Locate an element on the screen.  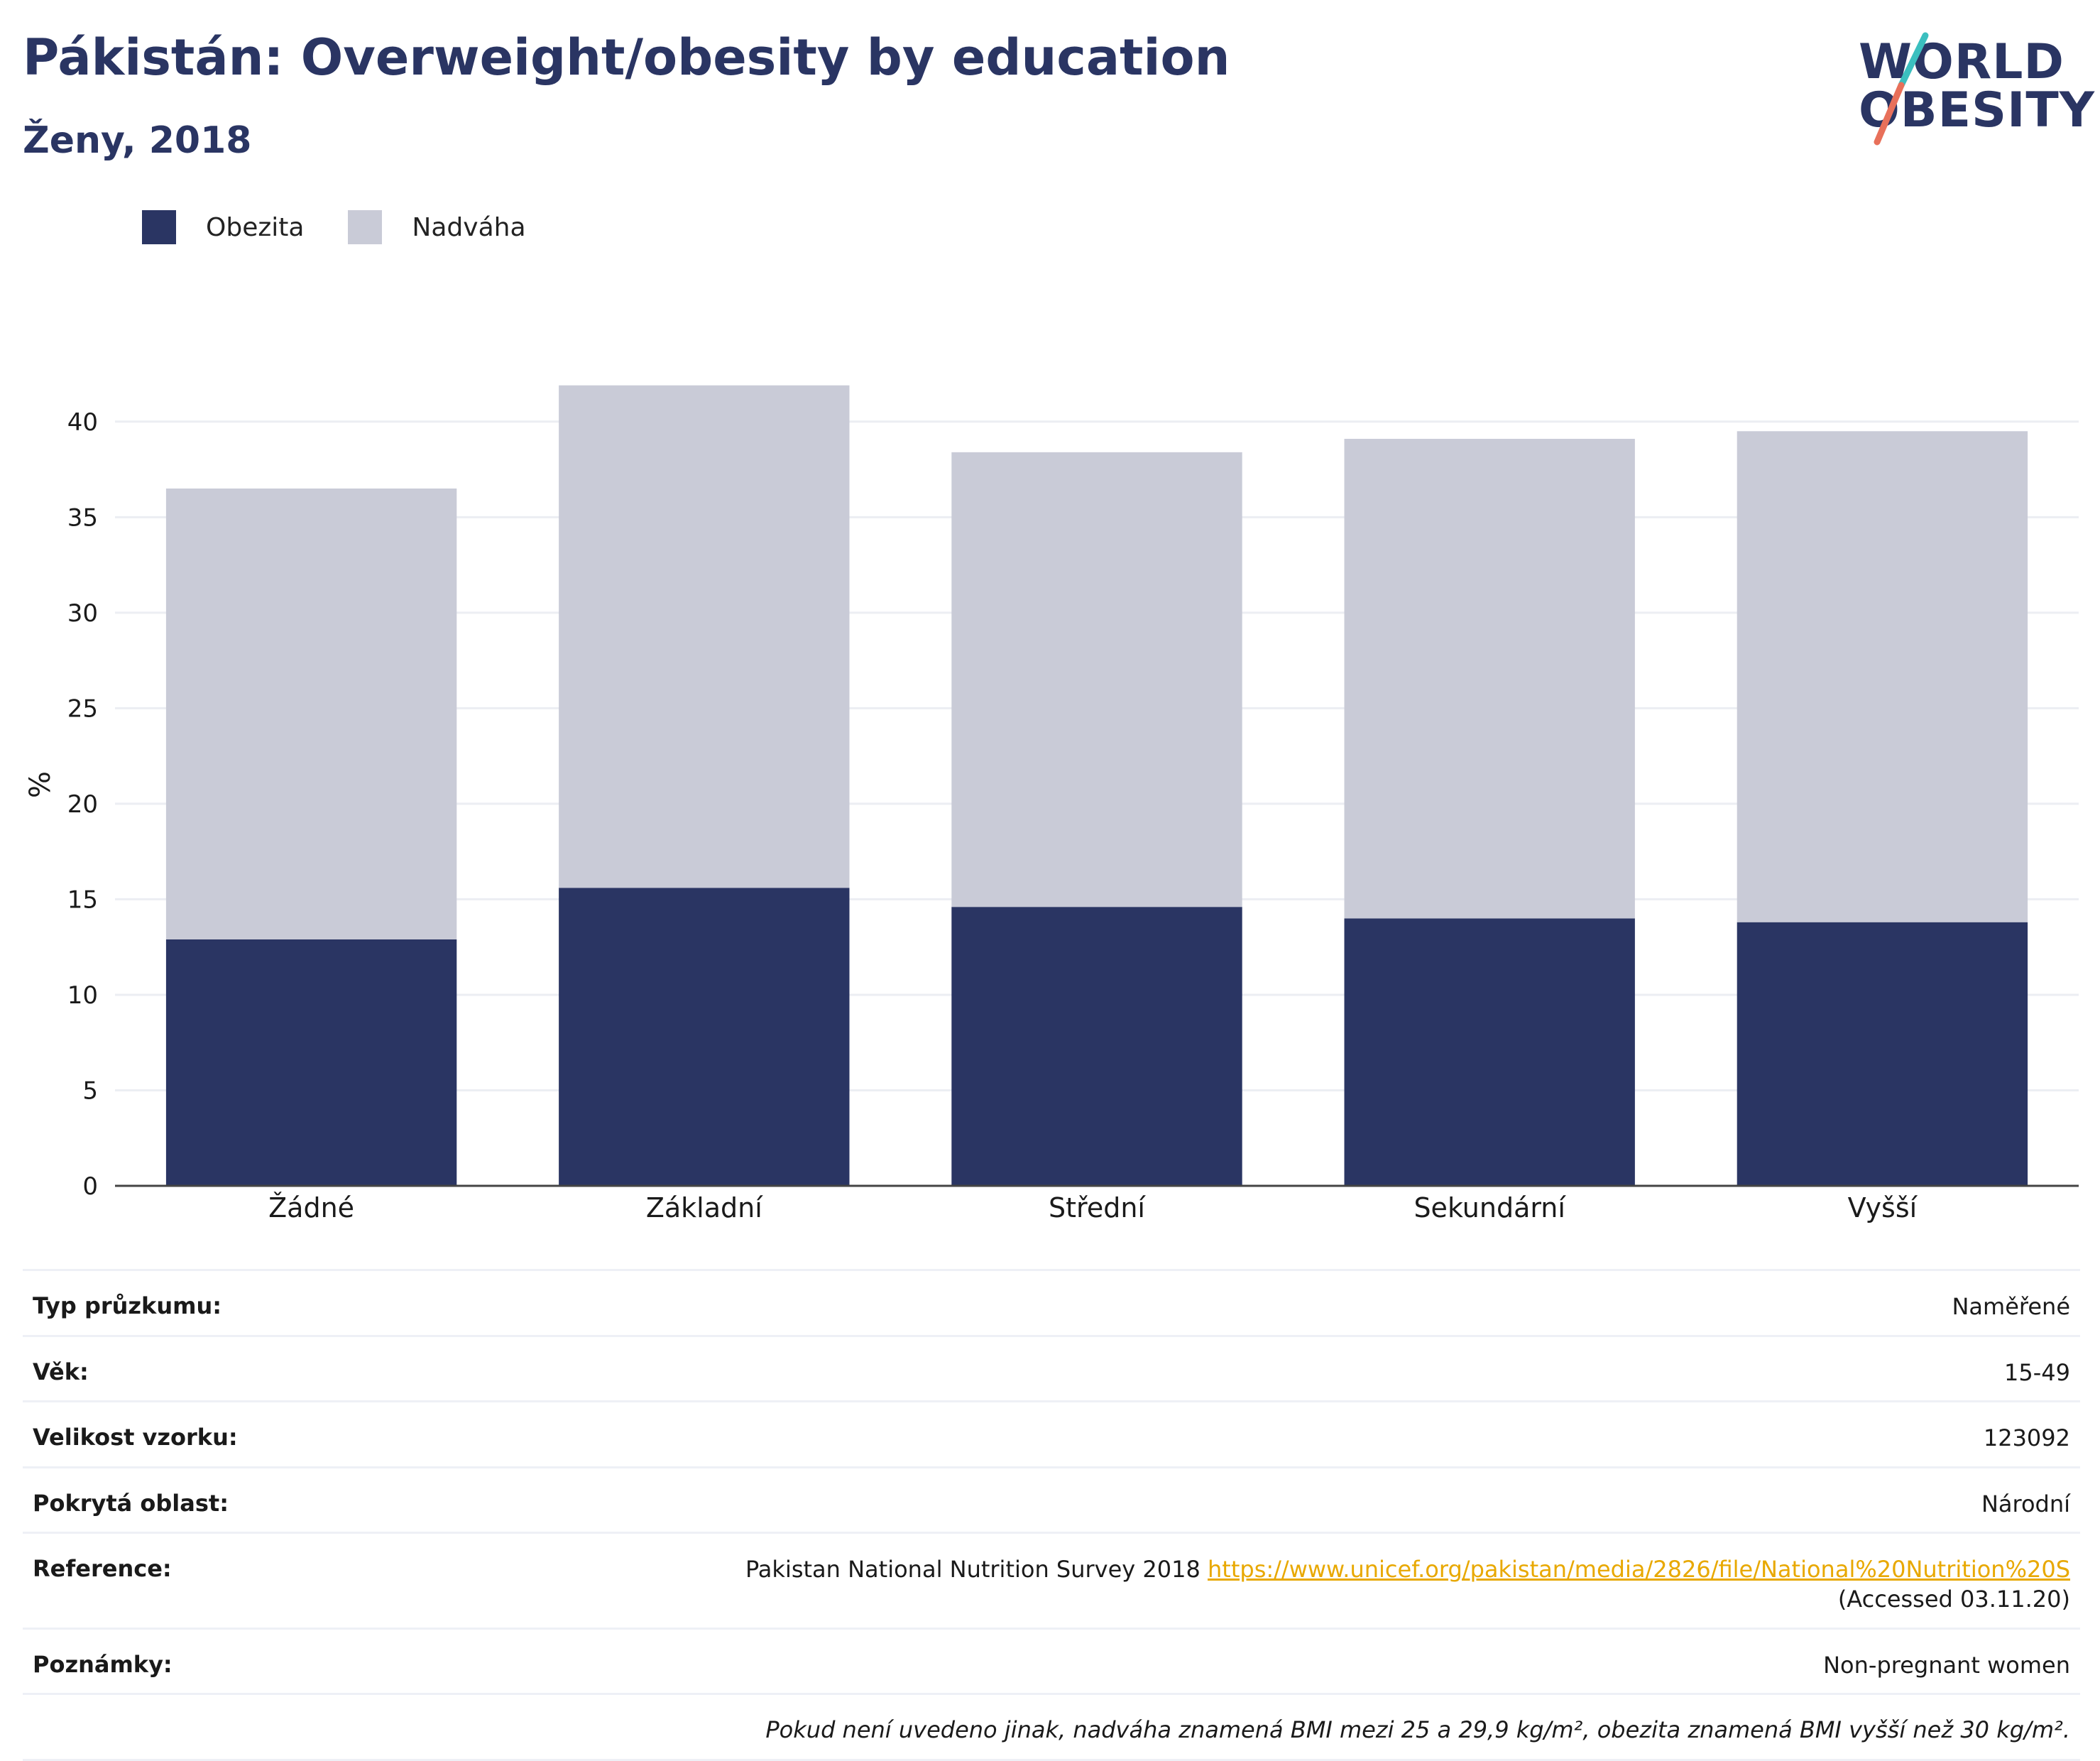
legend-label-obezita: Obezita is located at coordinates (255, 227).